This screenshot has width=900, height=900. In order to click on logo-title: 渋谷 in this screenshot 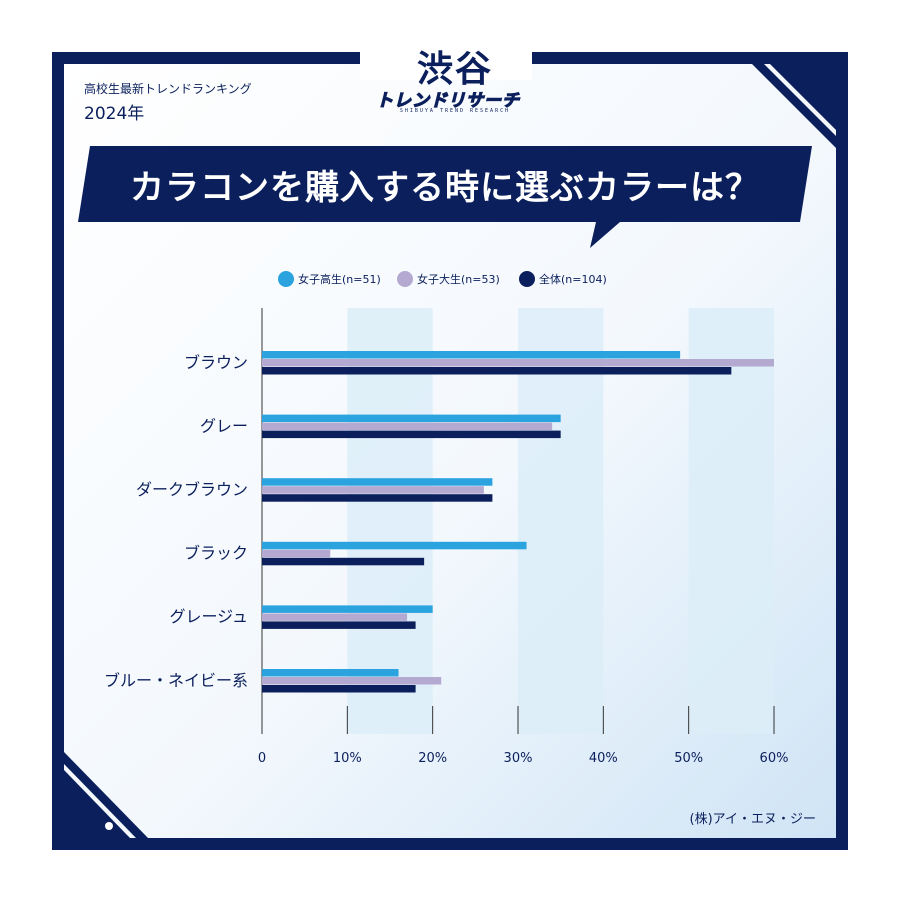, I will do `click(454, 69)`.